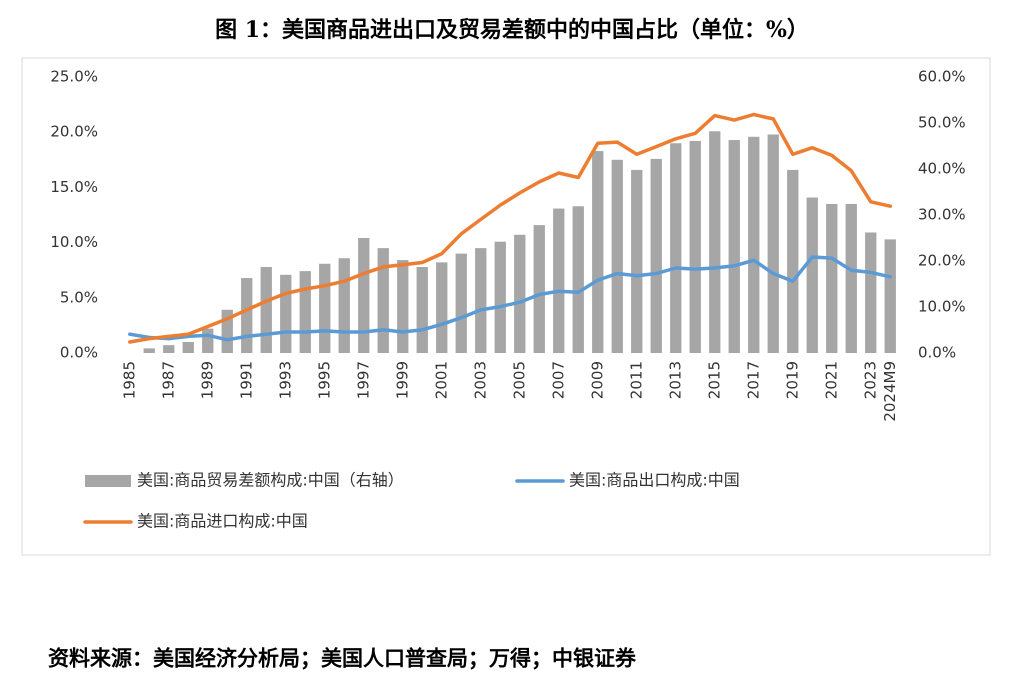 The width and height of the screenshot is (1024, 680). Describe the element at coordinates (714, 380) in the screenshot. I see `x-tick-label: 2015` at that location.